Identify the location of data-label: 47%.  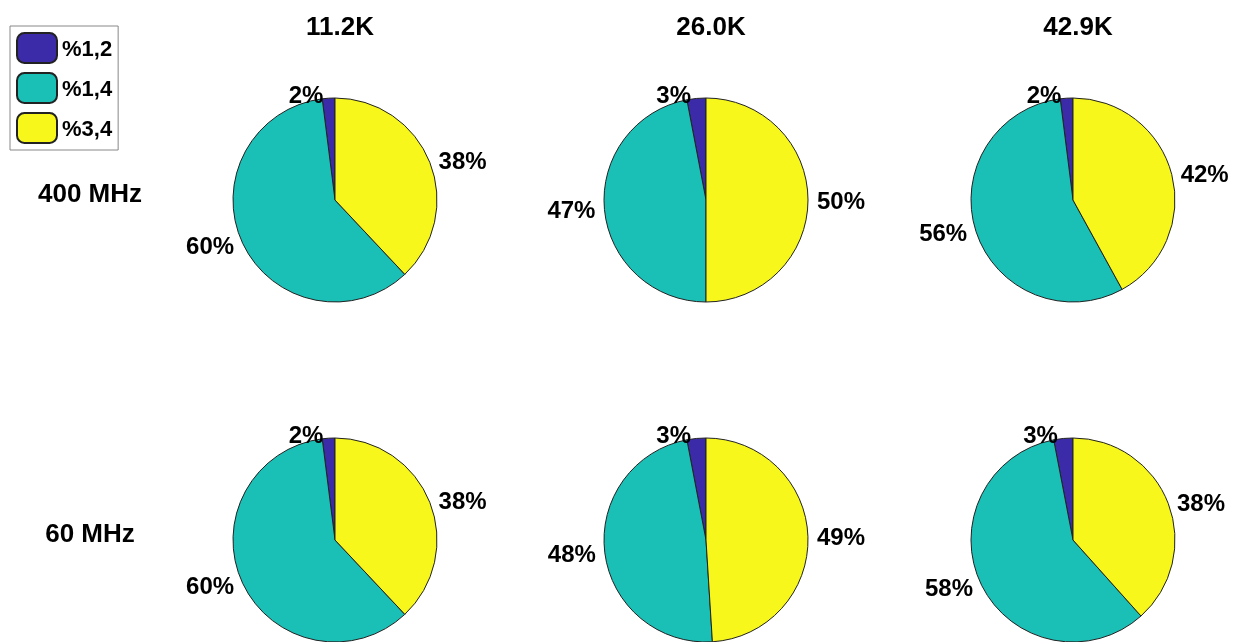
(571, 210).